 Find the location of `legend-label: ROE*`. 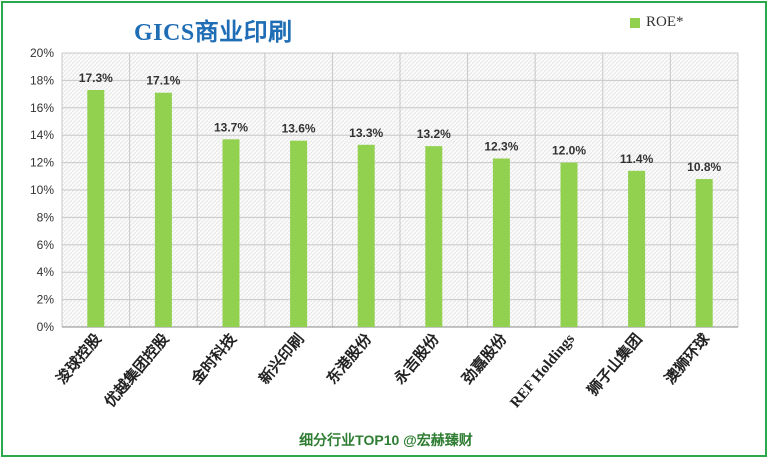

legend-label: ROE* is located at coordinates (665, 22).